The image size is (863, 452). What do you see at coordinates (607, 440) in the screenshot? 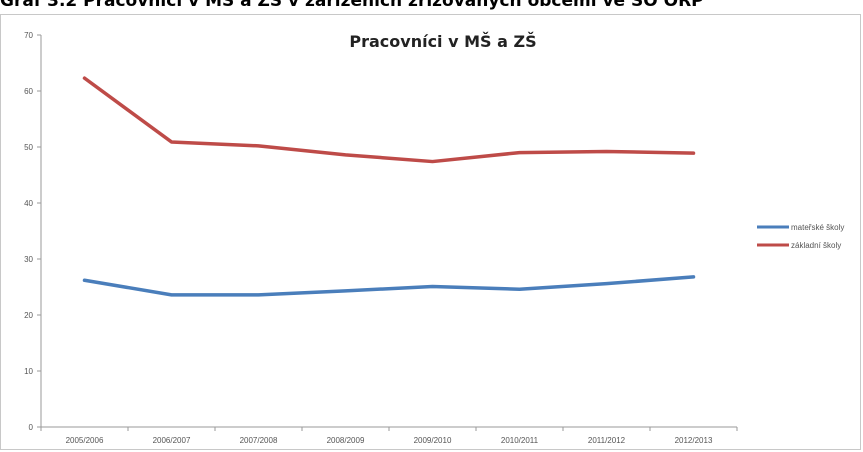
I see `x-tick-label: 2011/2012` at bounding box center [607, 440].